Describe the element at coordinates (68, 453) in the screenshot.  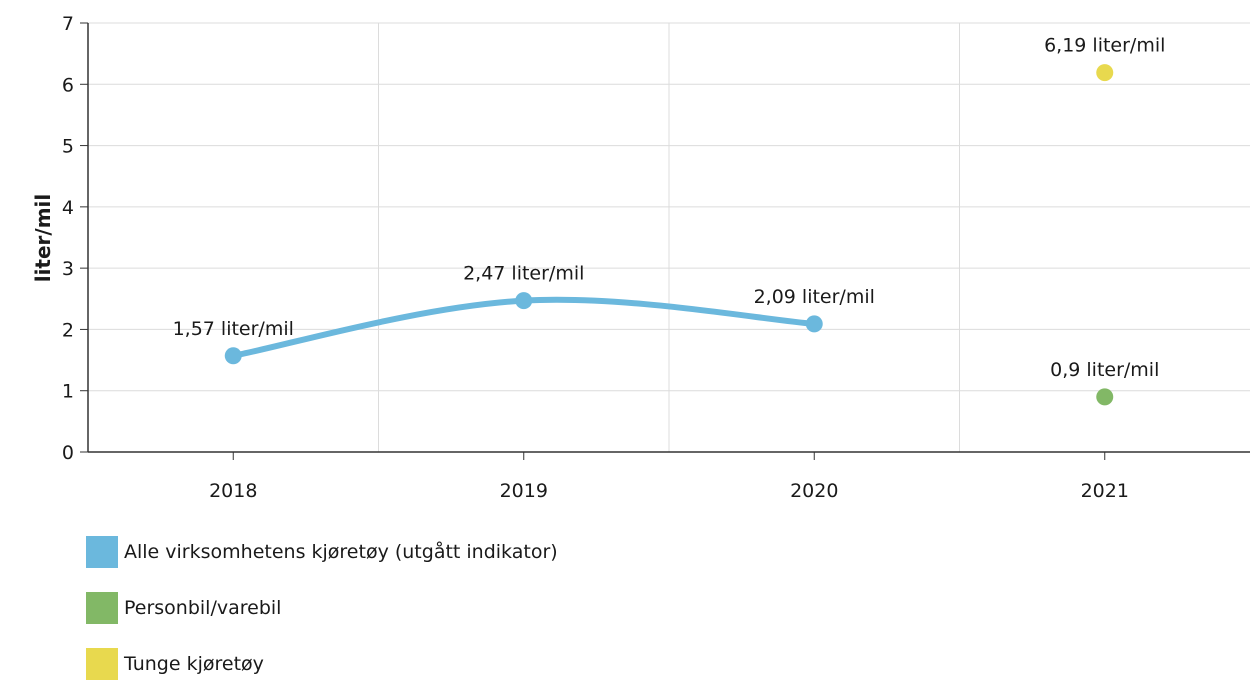
I see `y-tick-label: 0` at that location.